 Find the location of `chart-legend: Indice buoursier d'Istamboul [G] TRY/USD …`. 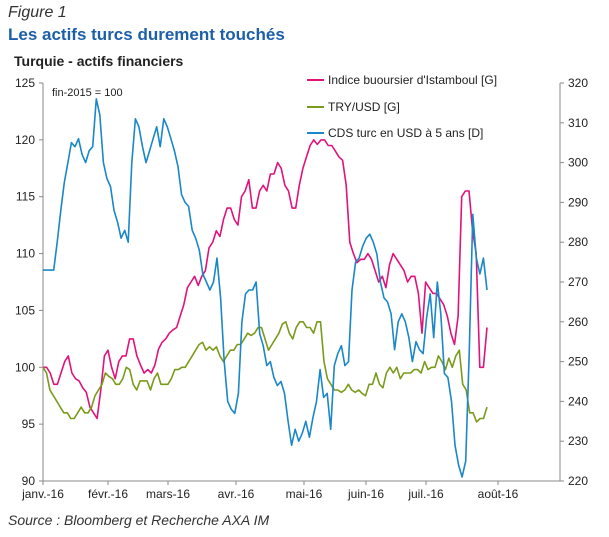

chart-legend: Indice buoursier d'Istamboul [G] TRY/USD … is located at coordinates (402, 106).